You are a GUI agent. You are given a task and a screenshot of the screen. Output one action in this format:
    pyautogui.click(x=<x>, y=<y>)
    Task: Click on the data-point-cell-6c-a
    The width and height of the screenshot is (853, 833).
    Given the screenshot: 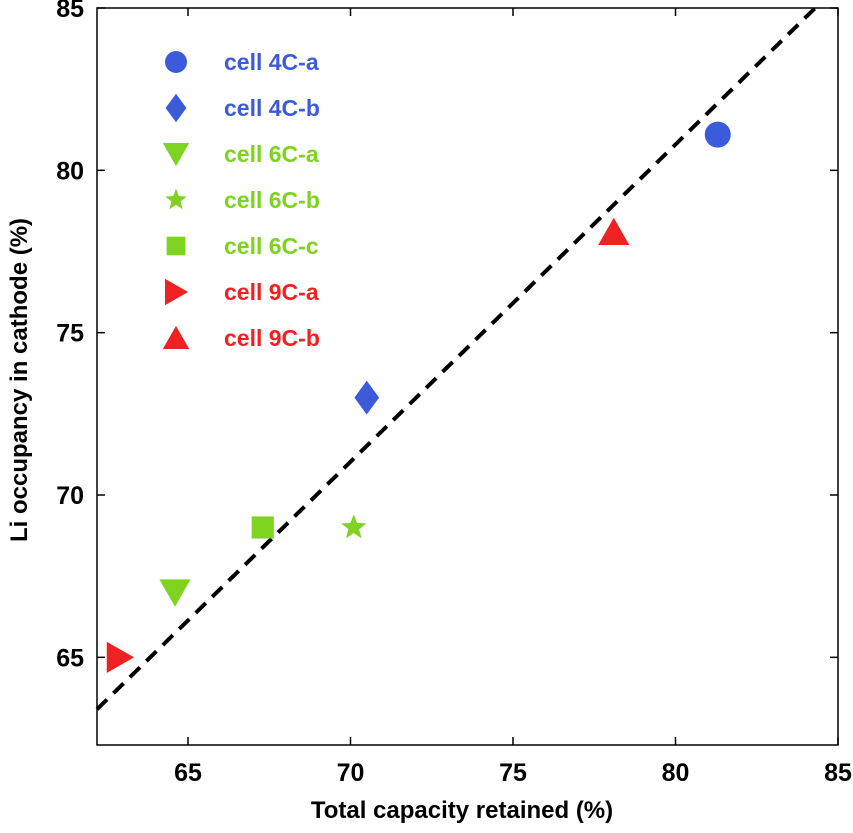 What is the action you would take?
    pyautogui.click(x=175, y=593)
    